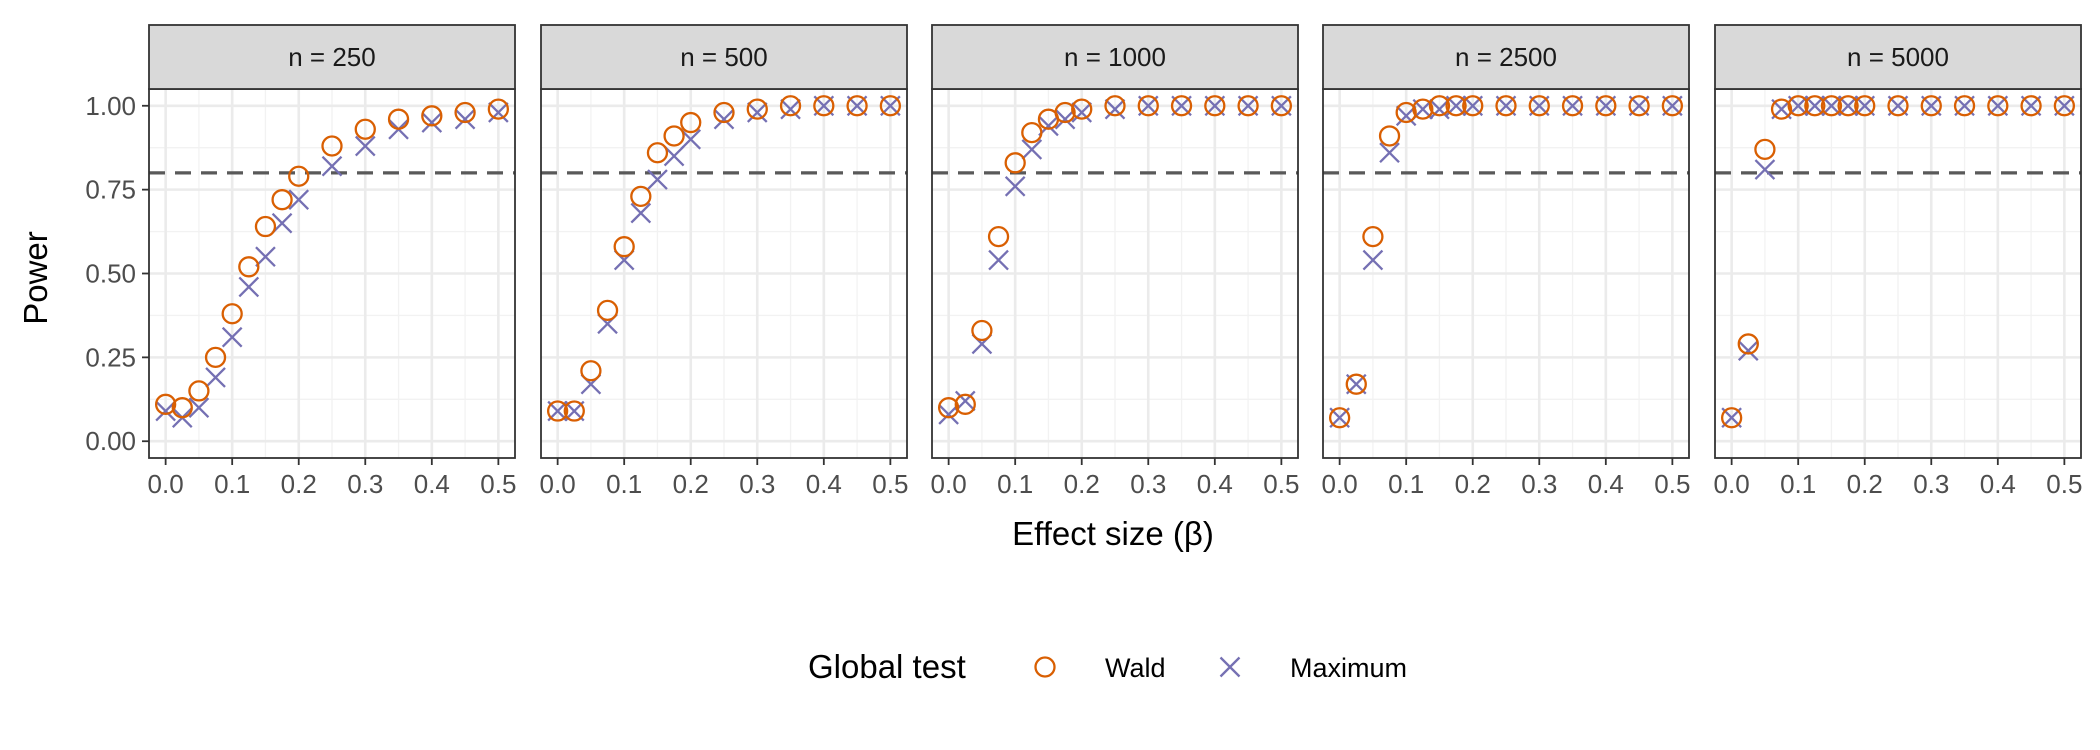 Image resolution: width=2100 pixels, height=750 pixels. What do you see at coordinates (1230, 667) in the screenshot?
I see `legend-key-maximum` at bounding box center [1230, 667].